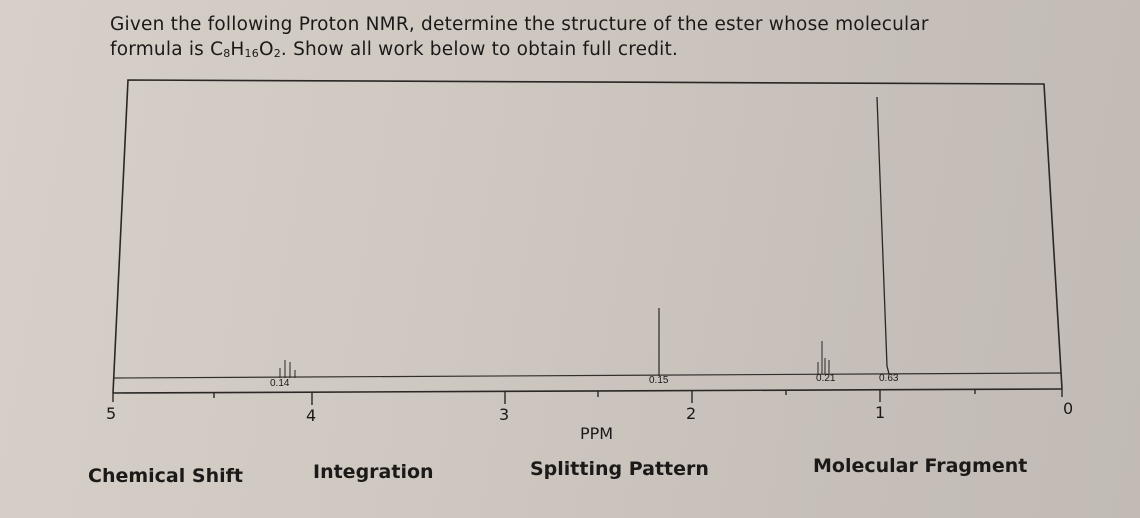  I want to click on spectrum-baseline, so click(587, 375).